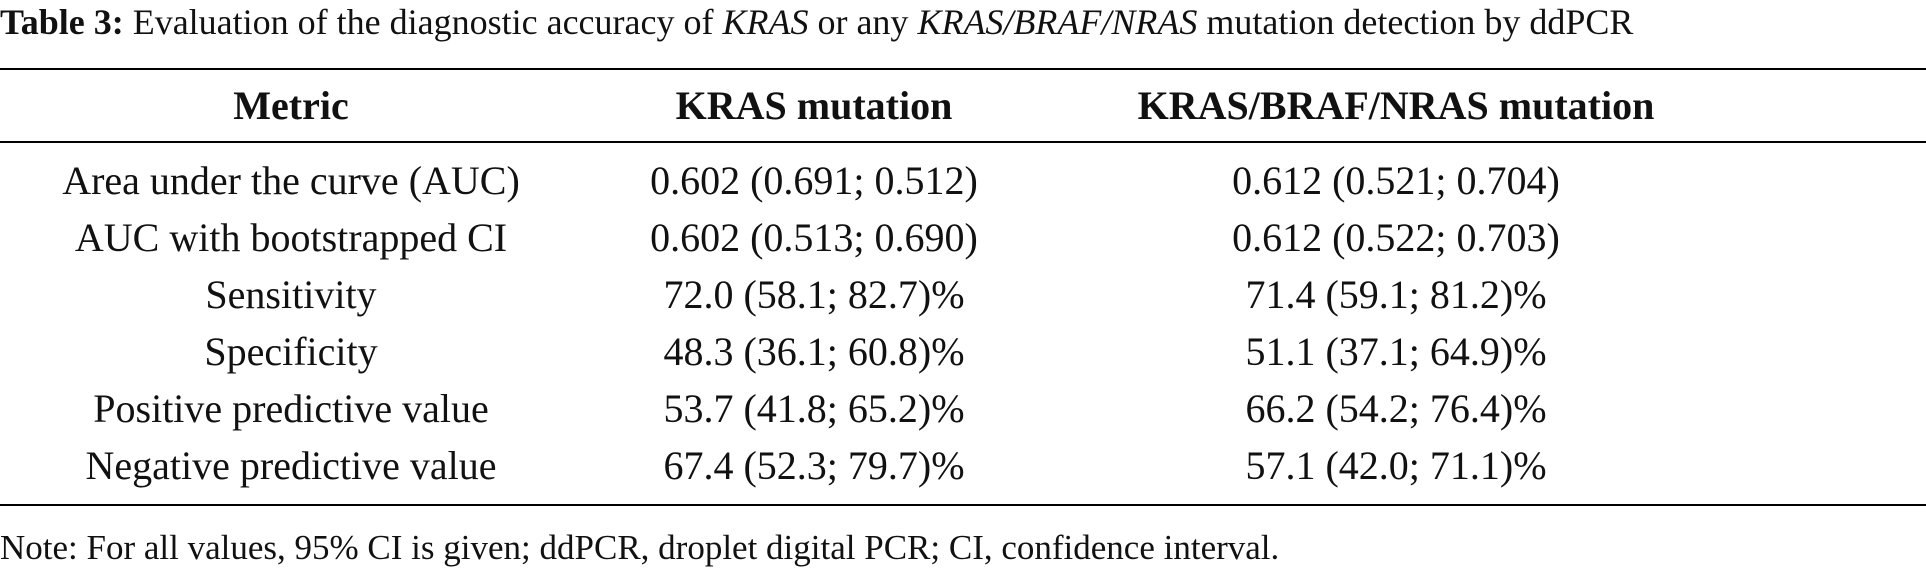 The height and width of the screenshot is (573, 1926). What do you see at coordinates (291, 351) in the screenshot?
I see `cell-metric: Specificity` at bounding box center [291, 351].